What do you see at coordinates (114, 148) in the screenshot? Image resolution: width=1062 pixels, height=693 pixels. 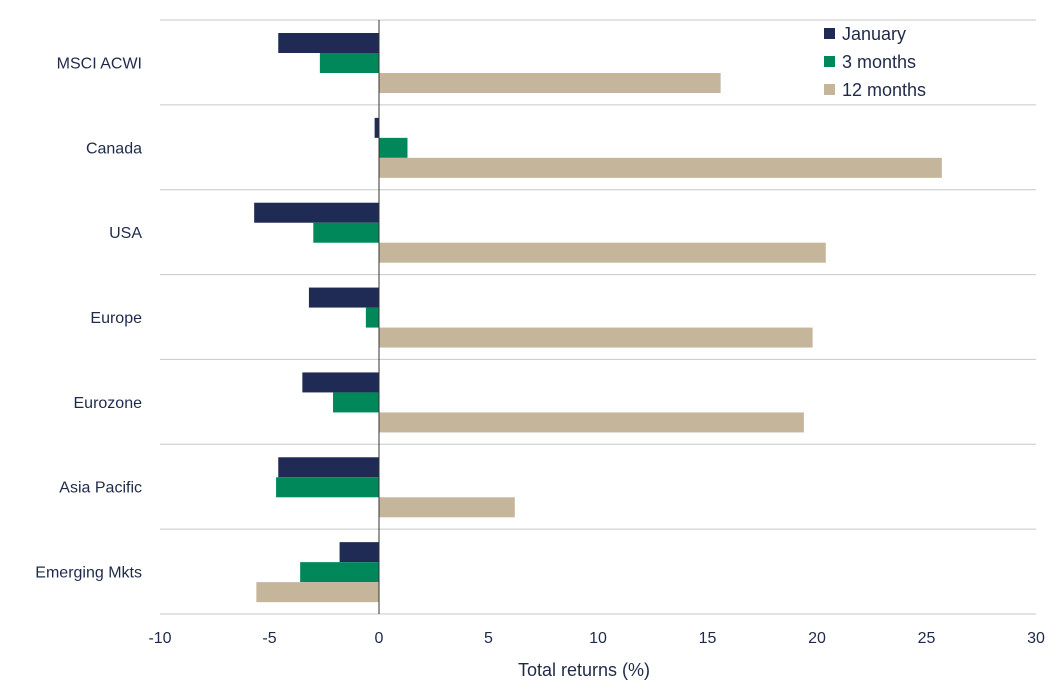 I see `category-label: Canada` at bounding box center [114, 148].